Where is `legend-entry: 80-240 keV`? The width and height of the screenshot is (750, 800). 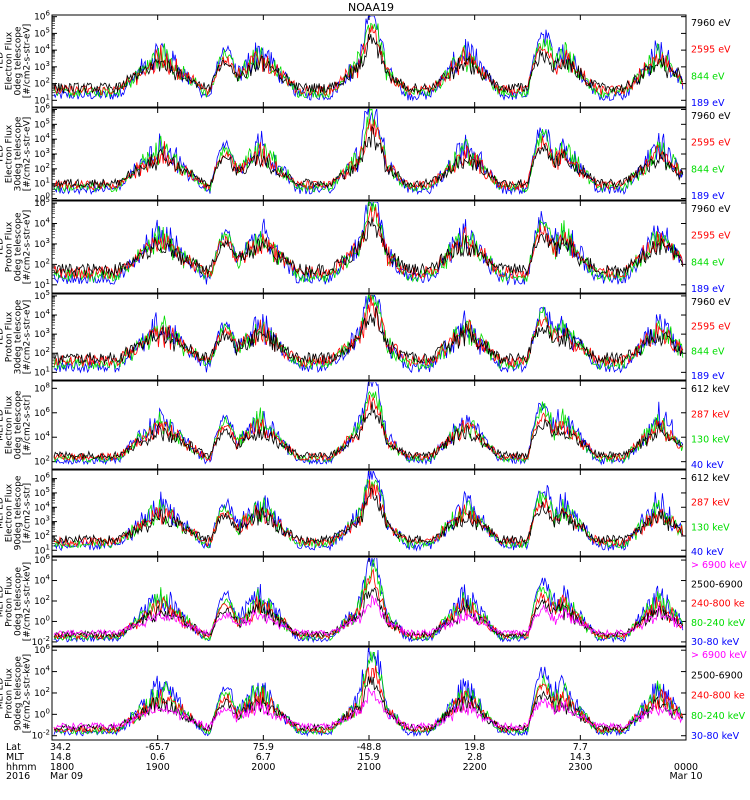
legend-entry: 80-240 keV is located at coordinates (718, 623).